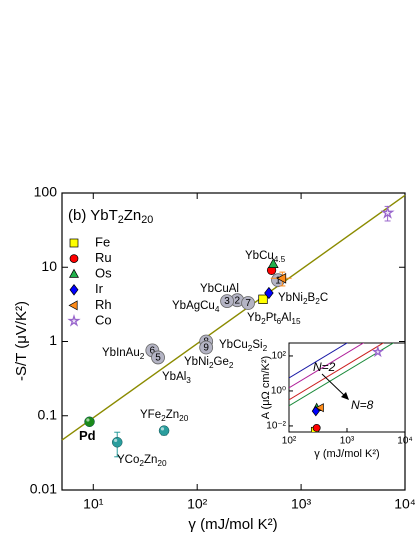 The image size is (415, 537). I want to click on arrow-shaft, so click(334, 385).